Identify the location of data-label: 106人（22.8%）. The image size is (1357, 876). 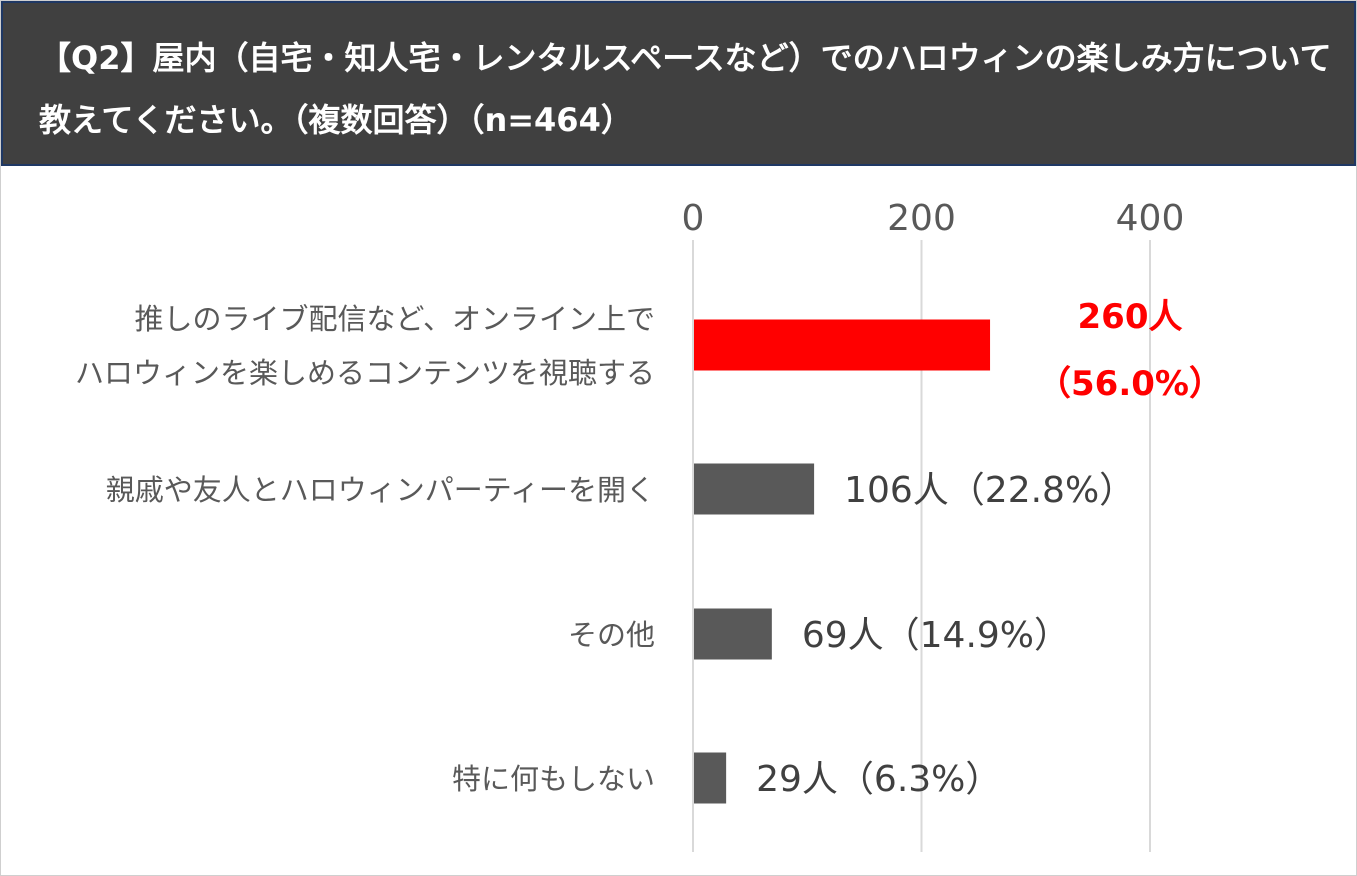
(989, 490).